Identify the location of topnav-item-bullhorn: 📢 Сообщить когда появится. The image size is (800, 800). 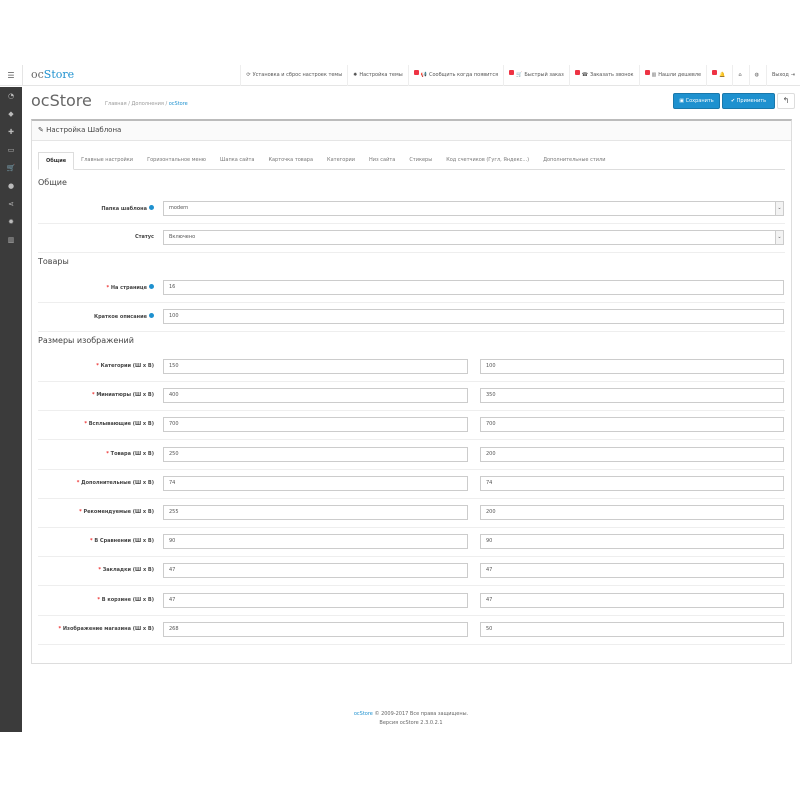
(455, 75).